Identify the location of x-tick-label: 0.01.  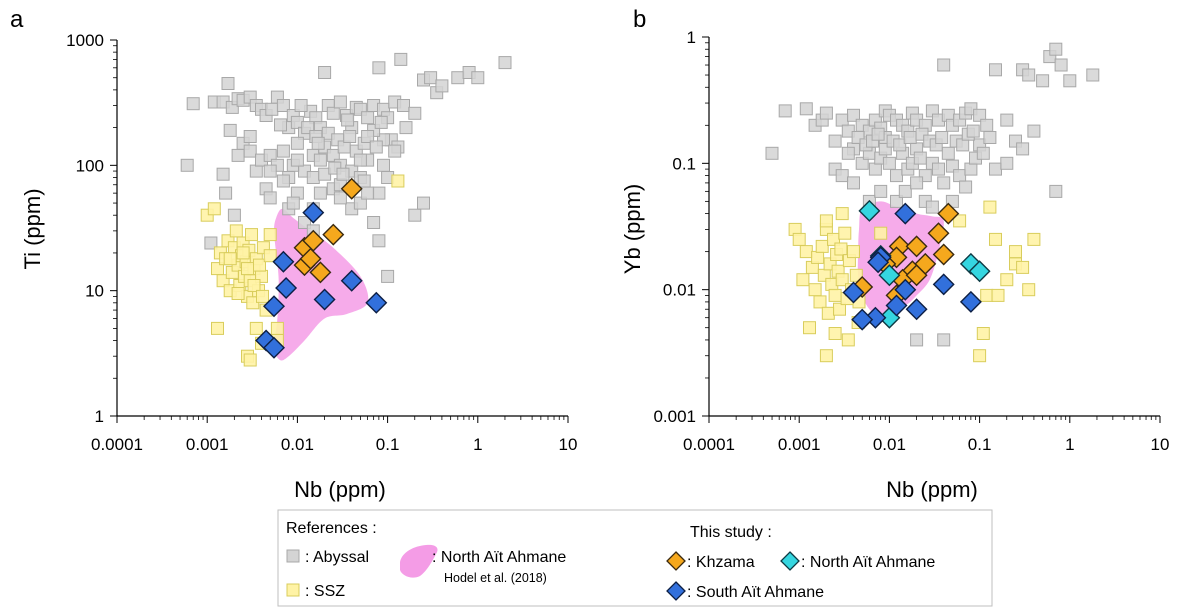
(889, 444).